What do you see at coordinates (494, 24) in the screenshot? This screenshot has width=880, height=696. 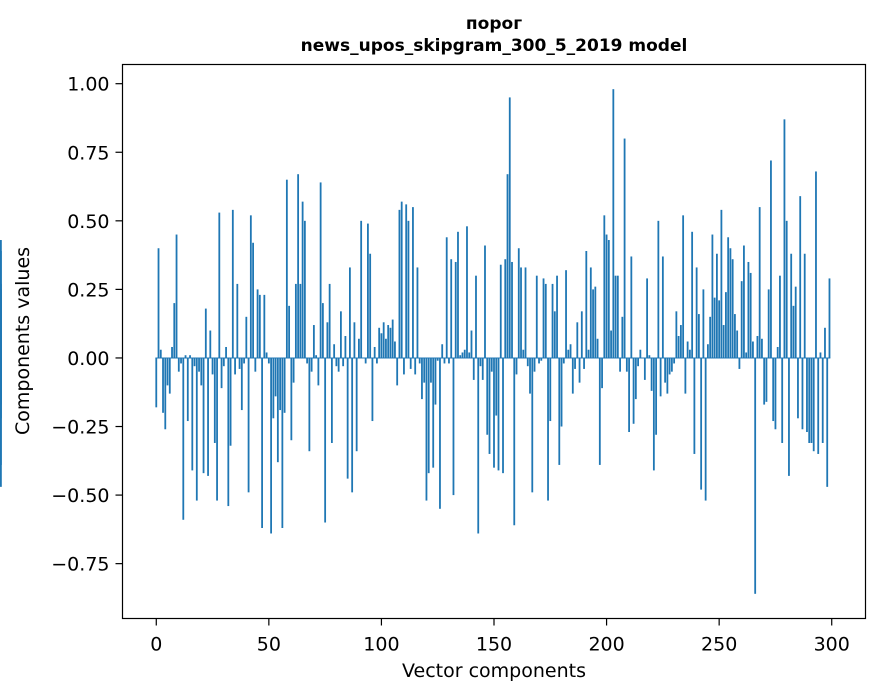 I see `chart-title: порог` at bounding box center [494, 24].